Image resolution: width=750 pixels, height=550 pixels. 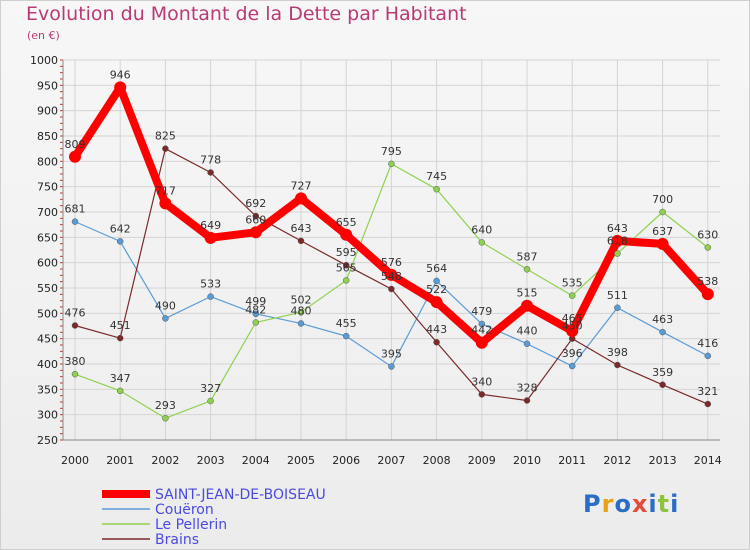 I want to click on data-label: 809, so click(x=75, y=144).